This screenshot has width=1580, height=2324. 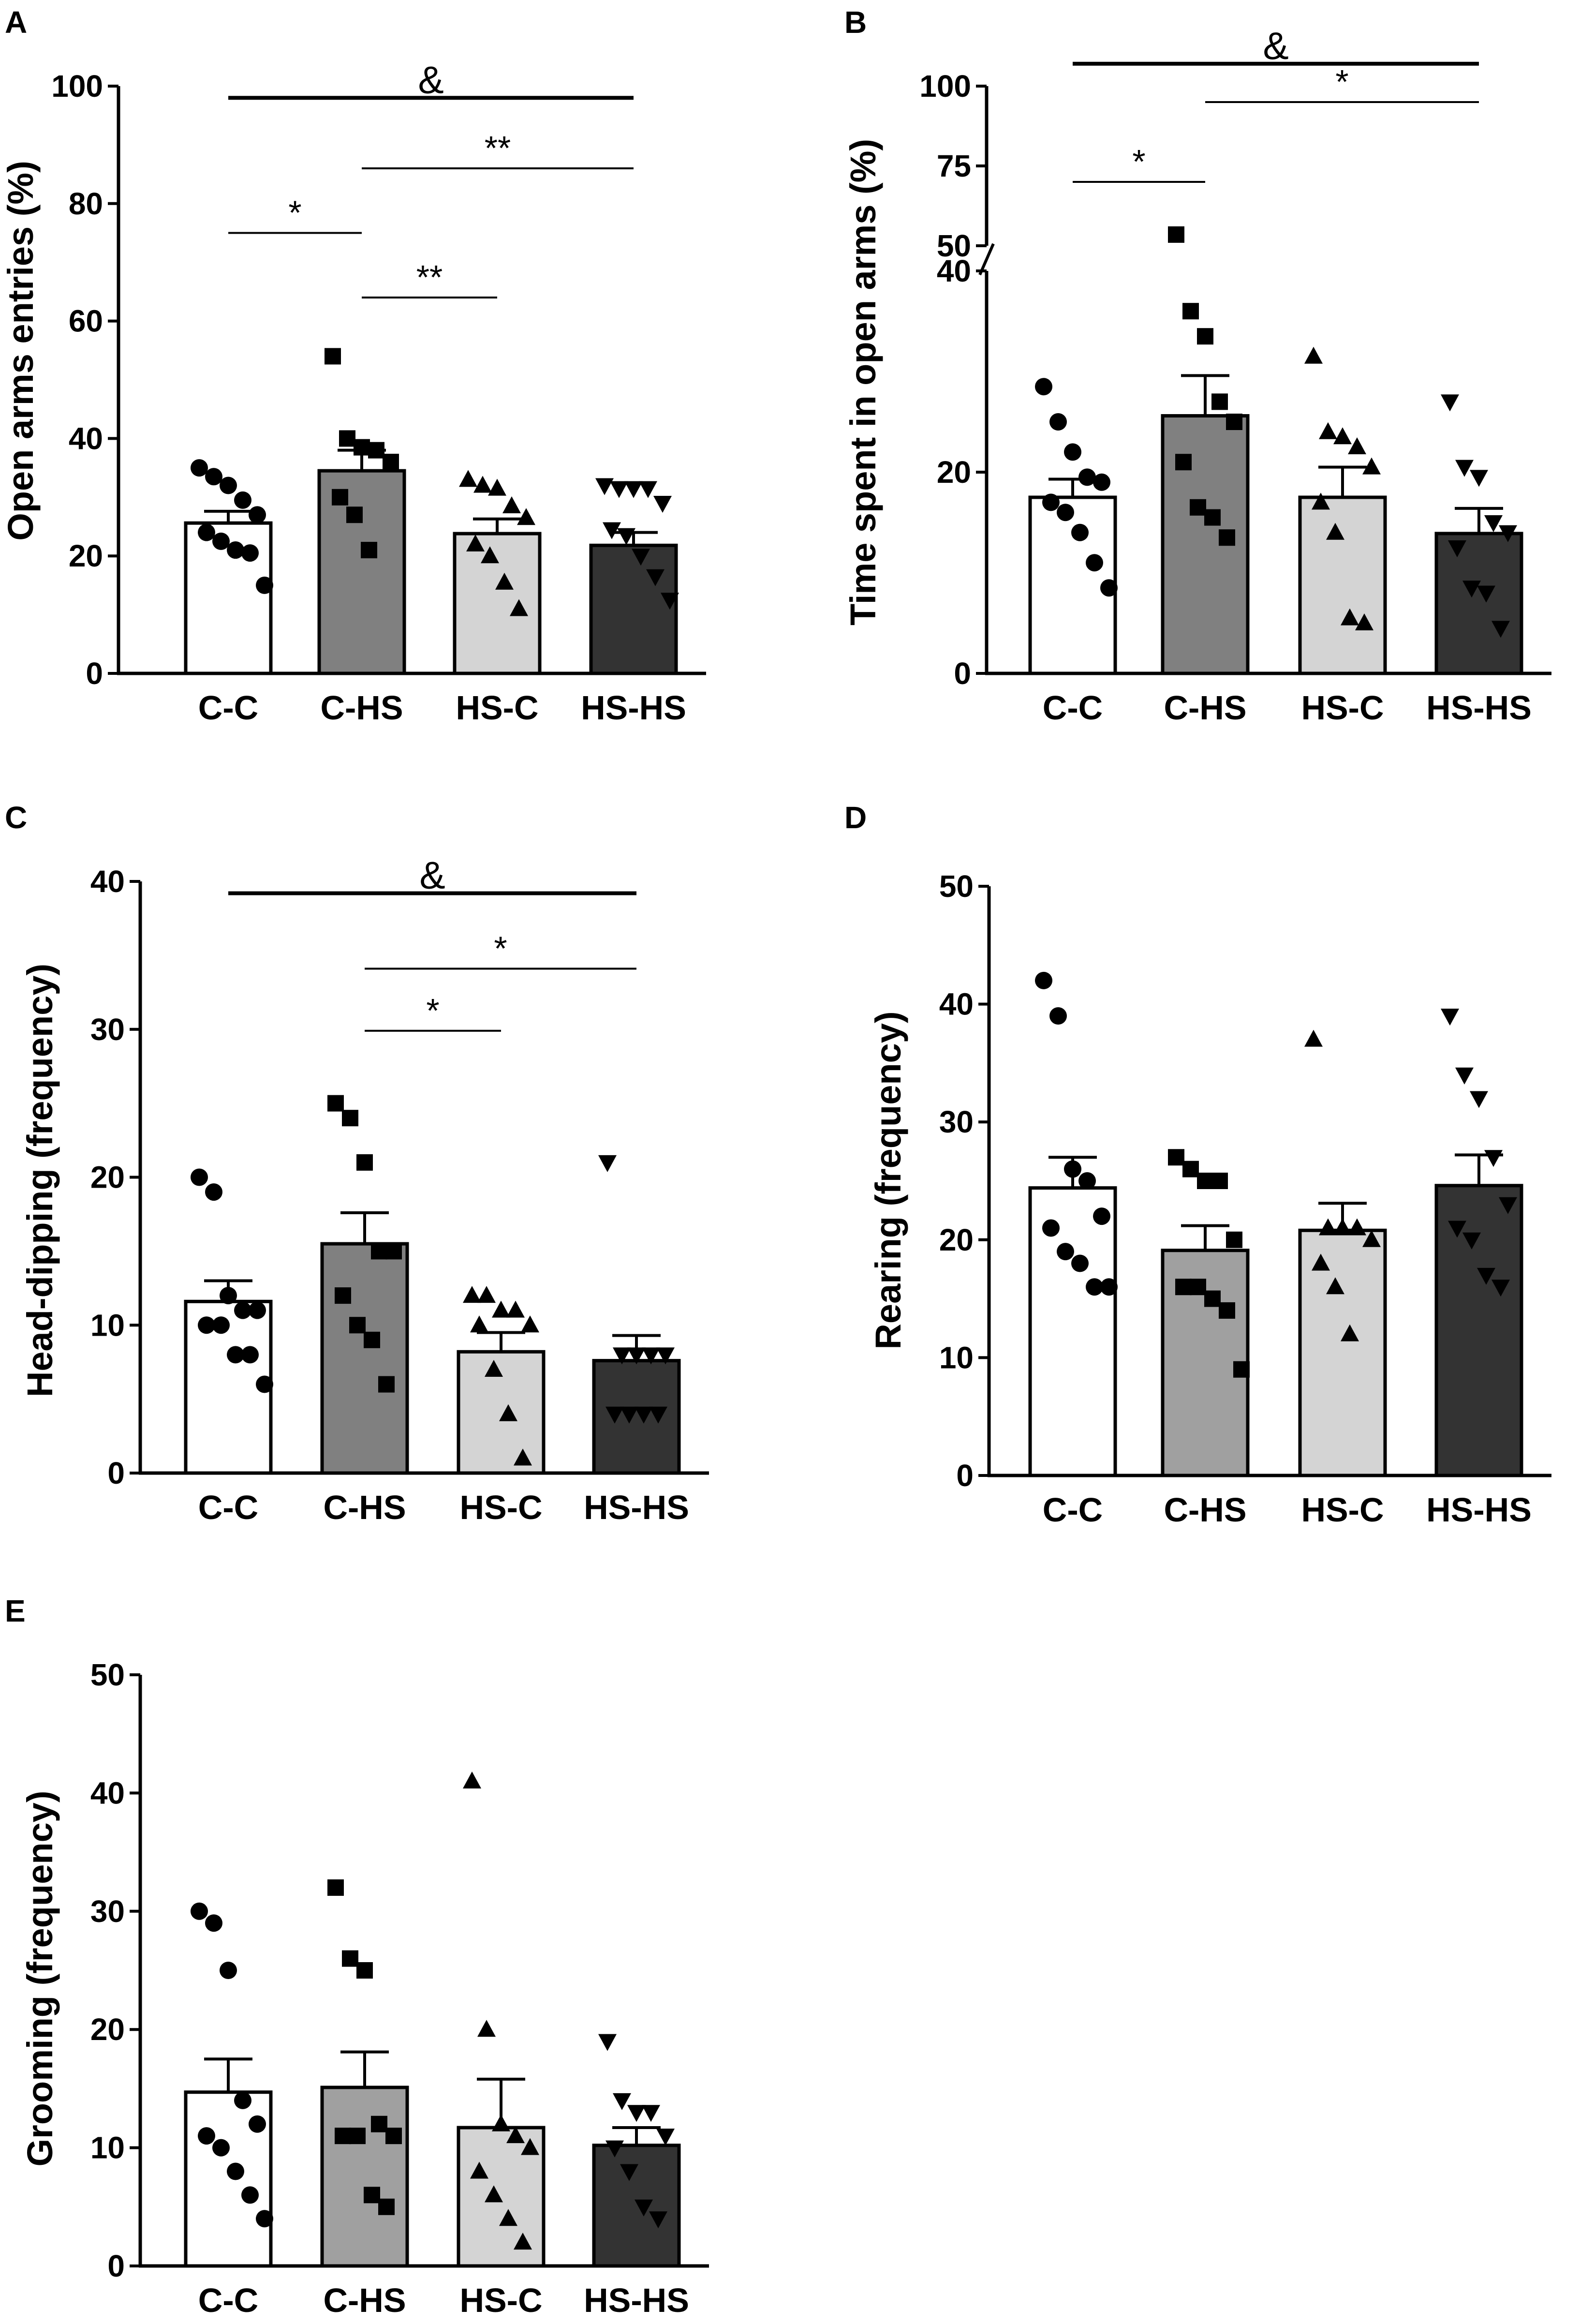 What do you see at coordinates (364, 1508) in the screenshot?
I see `category-label-c-c-hs: C-HS` at bounding box center [364, 1508].